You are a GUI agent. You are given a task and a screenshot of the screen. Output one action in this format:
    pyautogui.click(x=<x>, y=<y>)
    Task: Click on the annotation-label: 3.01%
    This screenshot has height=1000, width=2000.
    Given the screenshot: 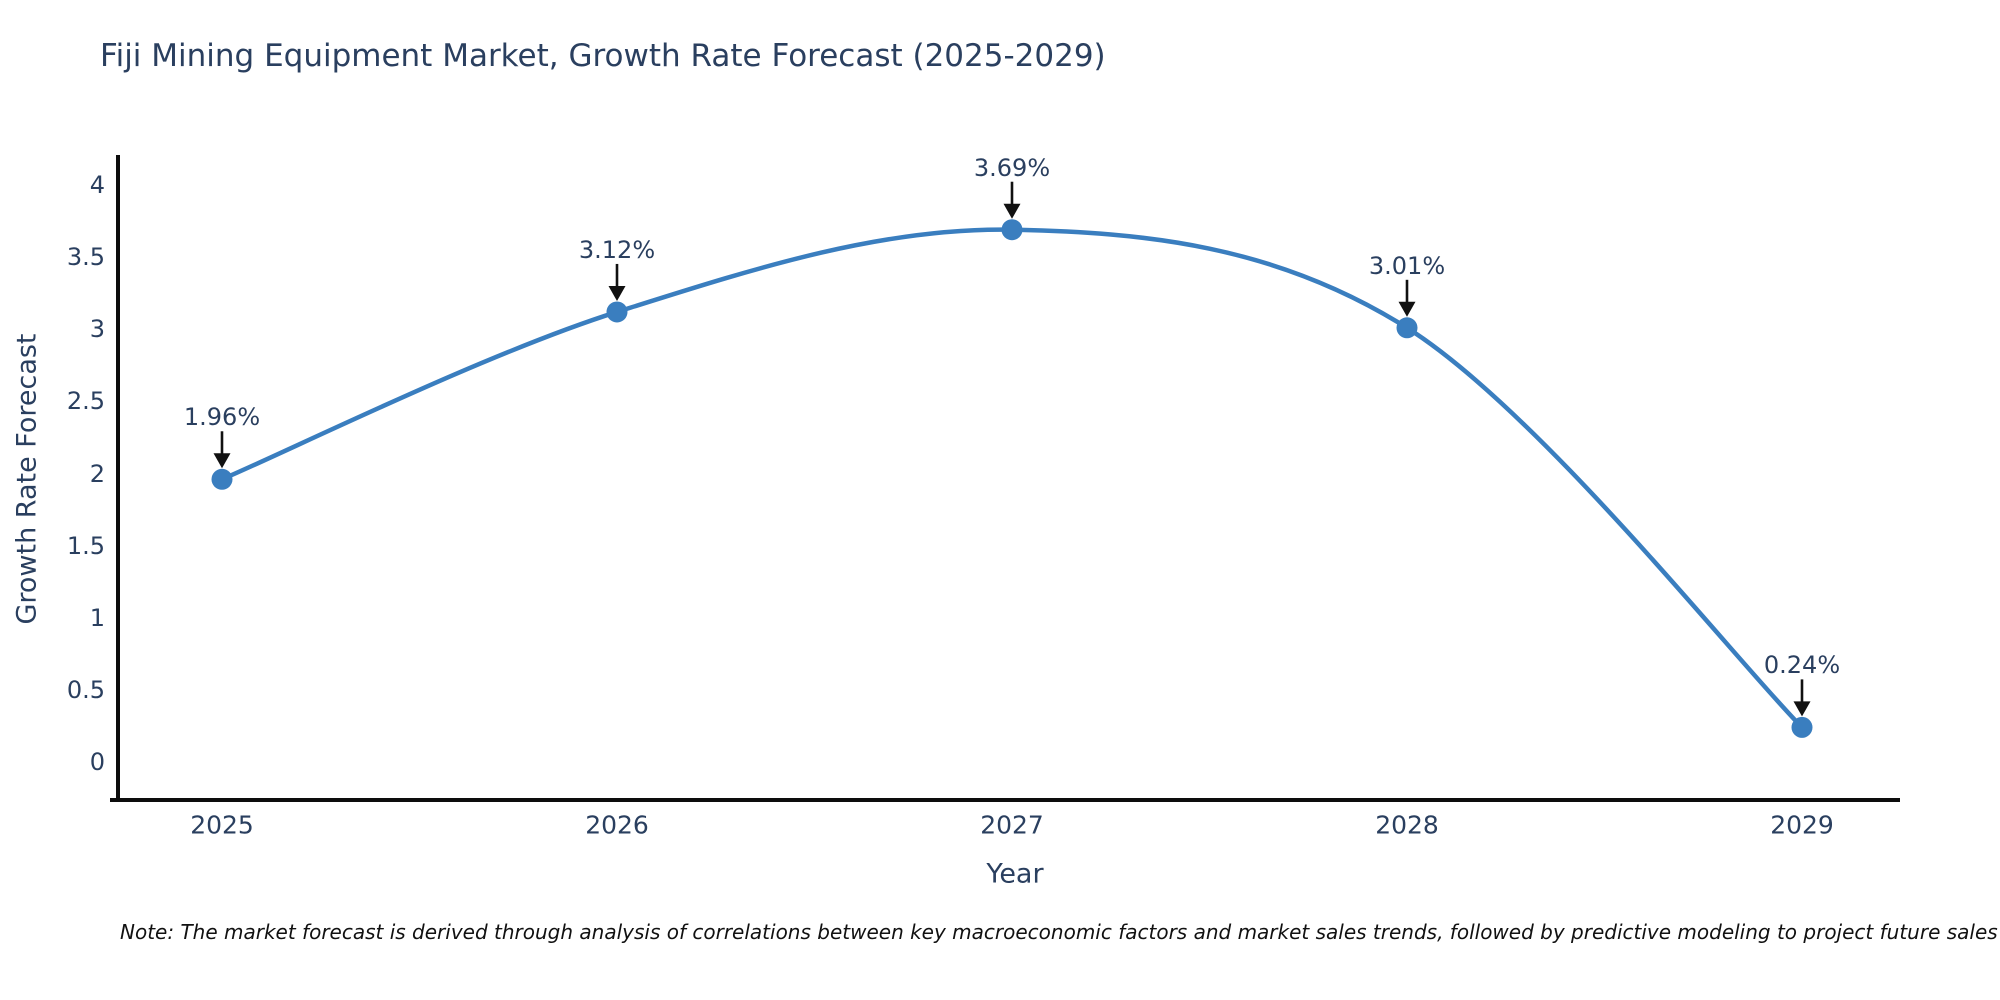 What is the action you would take?
    pyautogui.click(x=1407, y=265)
    